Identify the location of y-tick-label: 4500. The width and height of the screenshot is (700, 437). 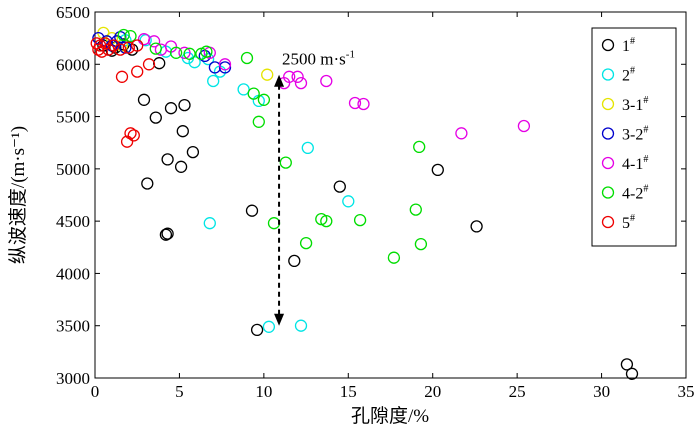
(73, 221).